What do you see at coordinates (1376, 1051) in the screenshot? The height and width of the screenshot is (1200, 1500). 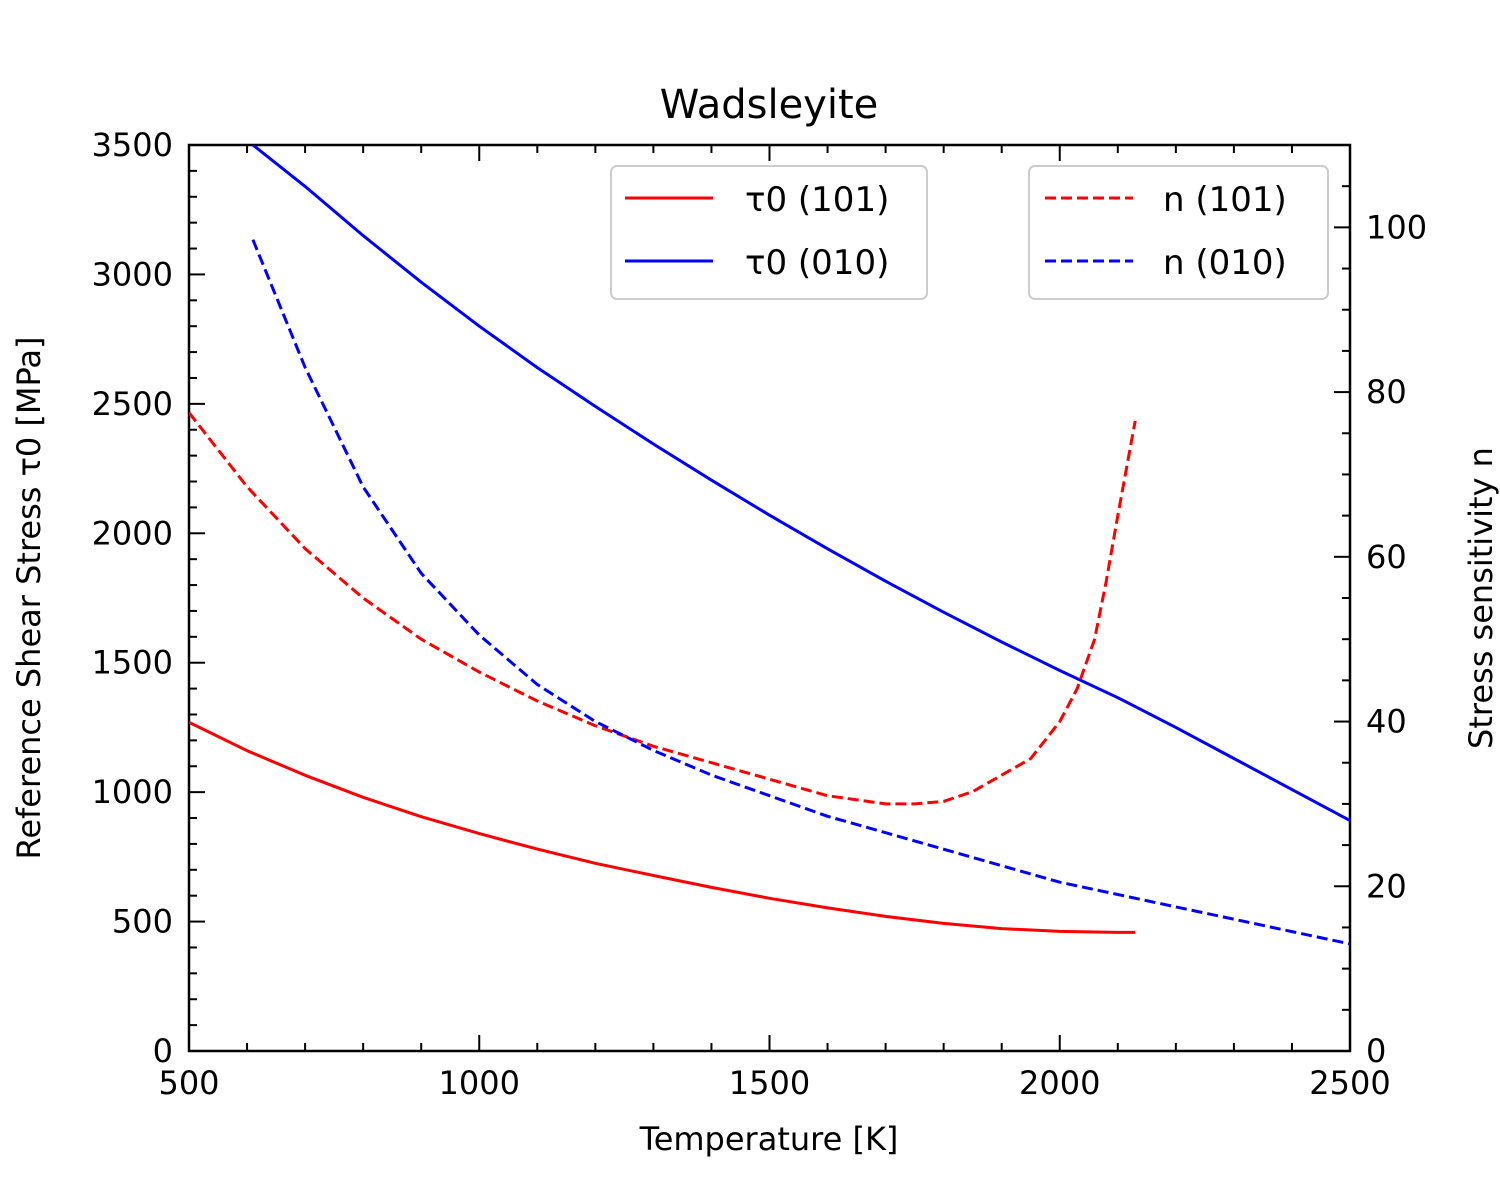 I see `y-tick-label-right: 0` at bounding box center [1376, 1051].